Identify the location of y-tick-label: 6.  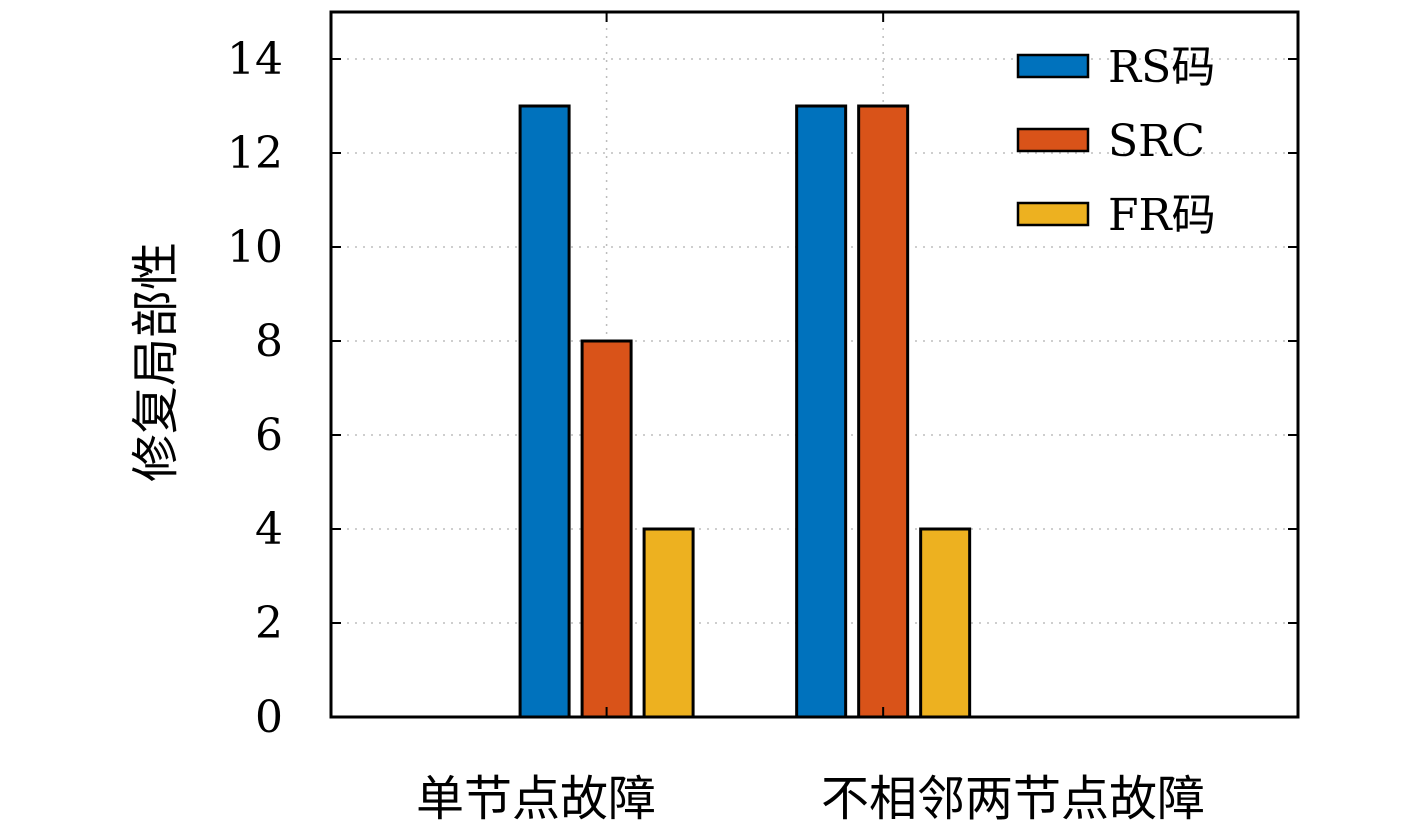
(269, 435).